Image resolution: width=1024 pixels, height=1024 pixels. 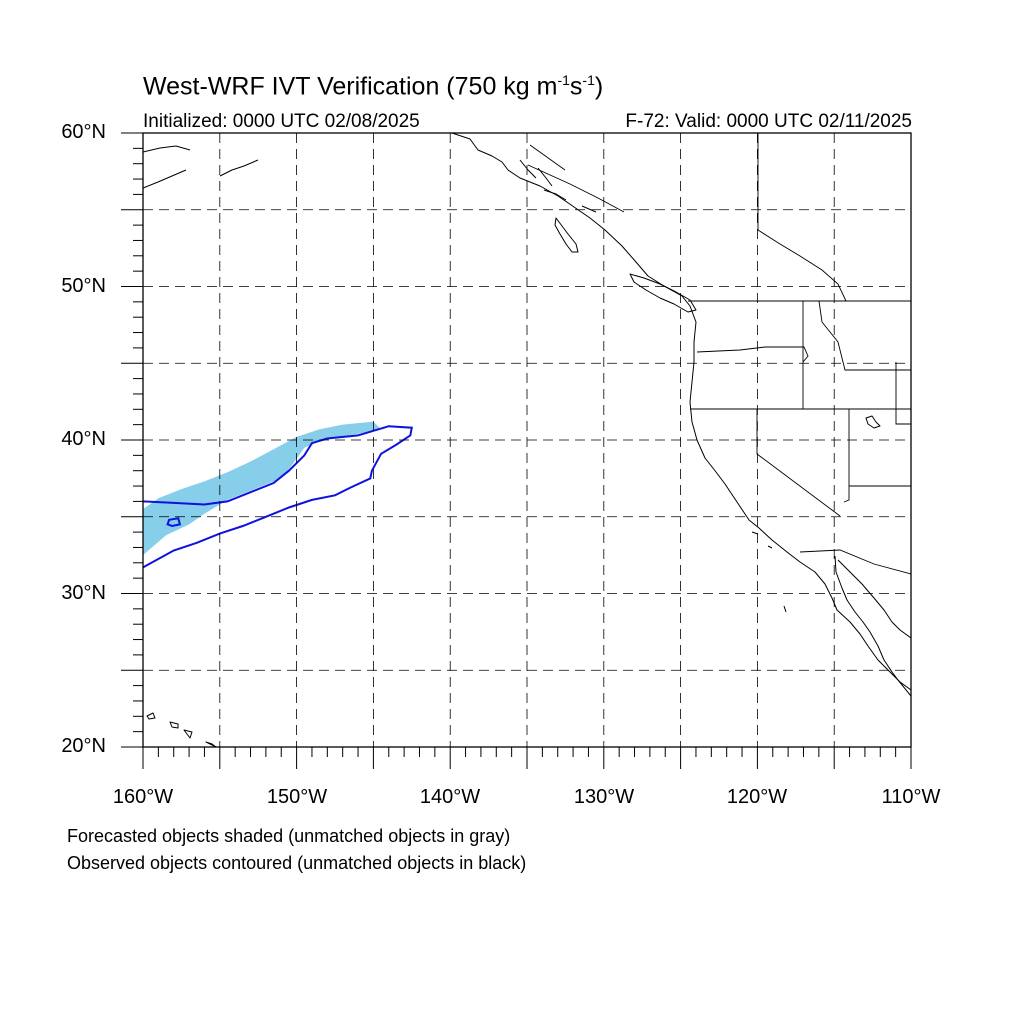 What do you see at coordinates (83, 593) in the screenshot?
I see `lat-label-30n: 30°N` at bounding box center [83, 593].